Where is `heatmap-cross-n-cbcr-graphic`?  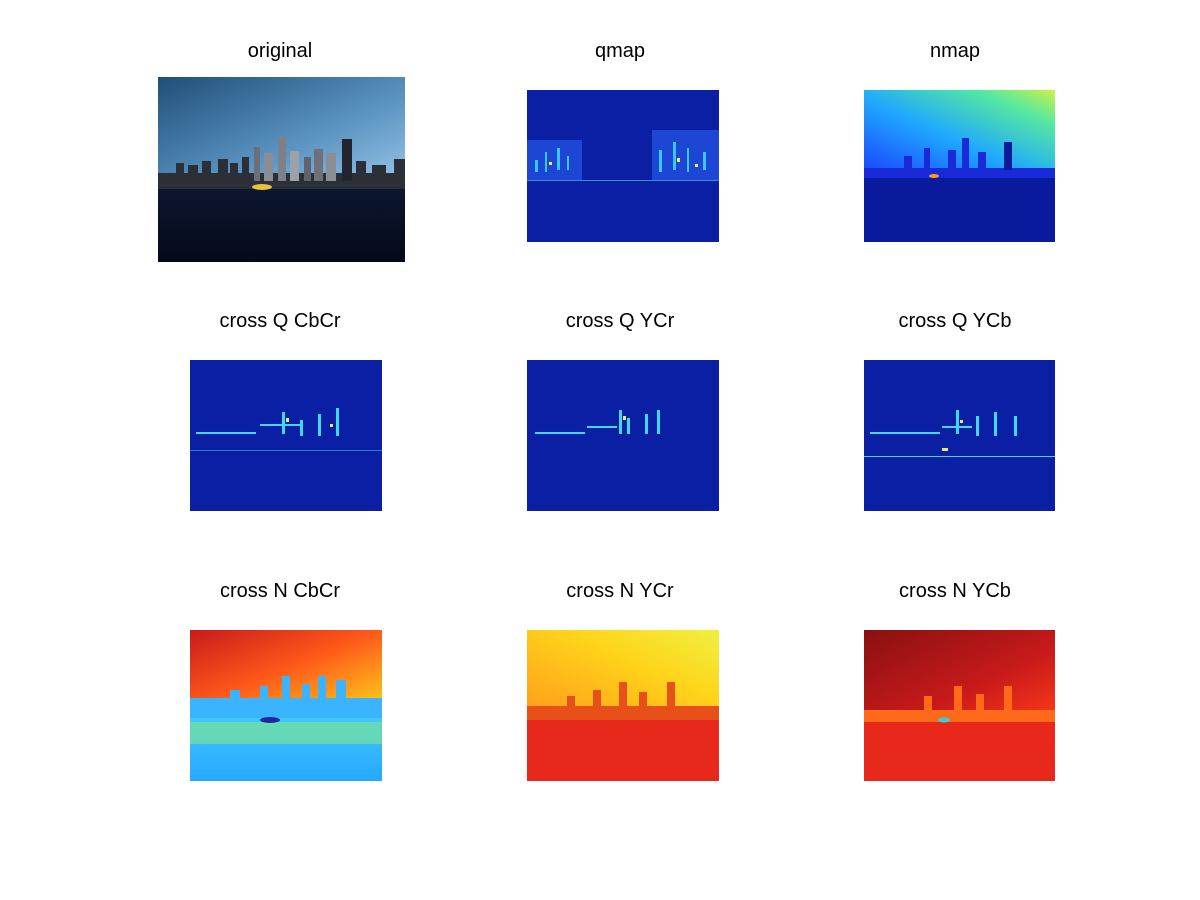 heatmap-cross-n-cbcr-graphic is located at coordinates (286, 705).